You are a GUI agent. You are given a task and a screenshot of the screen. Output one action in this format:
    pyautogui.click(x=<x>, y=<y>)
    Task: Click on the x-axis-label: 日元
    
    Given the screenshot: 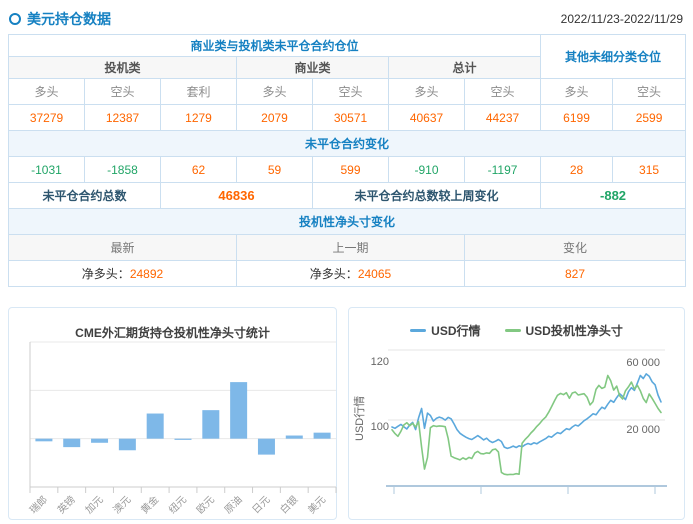 What is the action you would take?
    pyautogui.click(x=262, y=505)
    